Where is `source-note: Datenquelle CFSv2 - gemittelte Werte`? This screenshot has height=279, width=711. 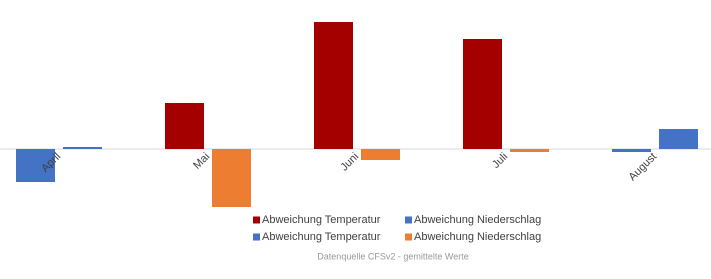
source-note: Datenquelle CFSv2 - gemittelte Werte is located at coordinates (392, 256).